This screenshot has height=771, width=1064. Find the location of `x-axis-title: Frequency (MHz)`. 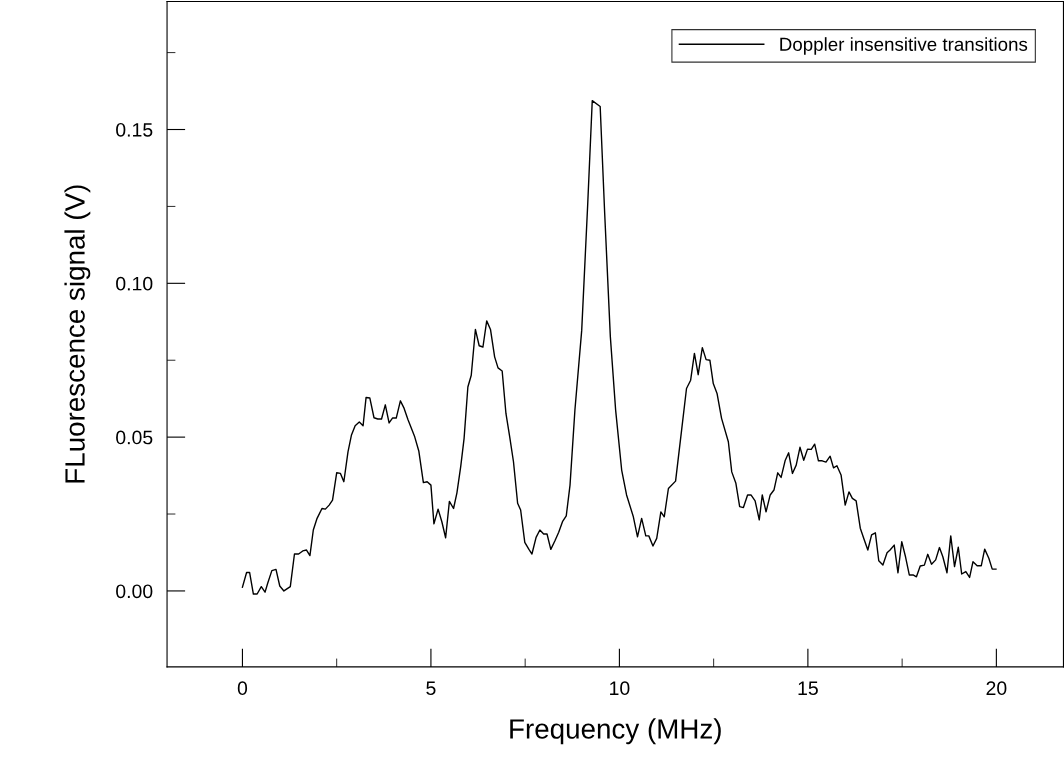

x-axis-title: Frequency (MHz) is located at coordinates (615, 731).